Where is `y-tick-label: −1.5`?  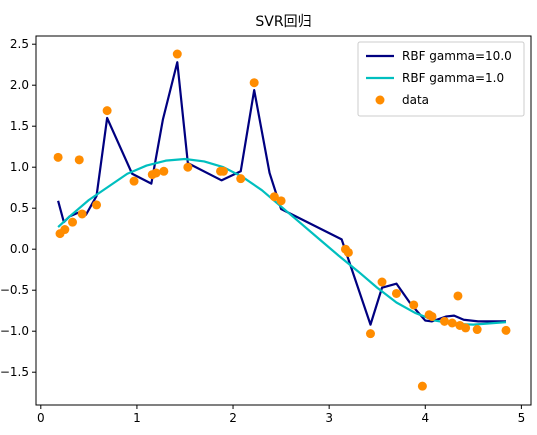
y-tick-label: −1.5 is located at coordinates (14, 372).